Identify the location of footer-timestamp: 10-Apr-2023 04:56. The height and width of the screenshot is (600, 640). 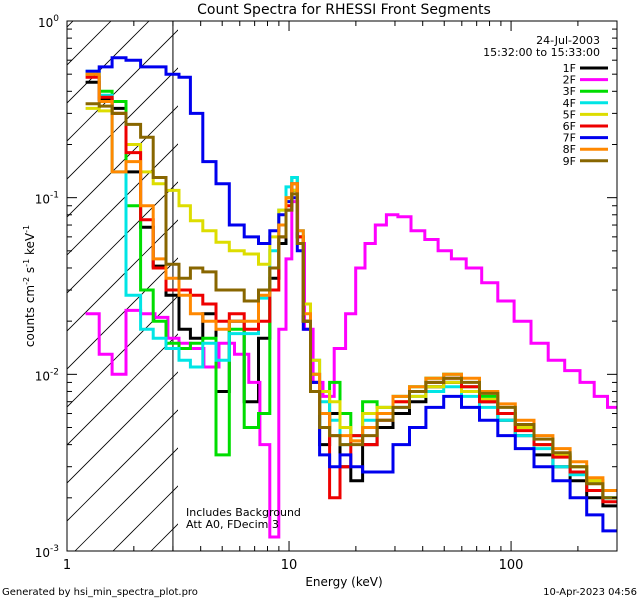
(590, 592).